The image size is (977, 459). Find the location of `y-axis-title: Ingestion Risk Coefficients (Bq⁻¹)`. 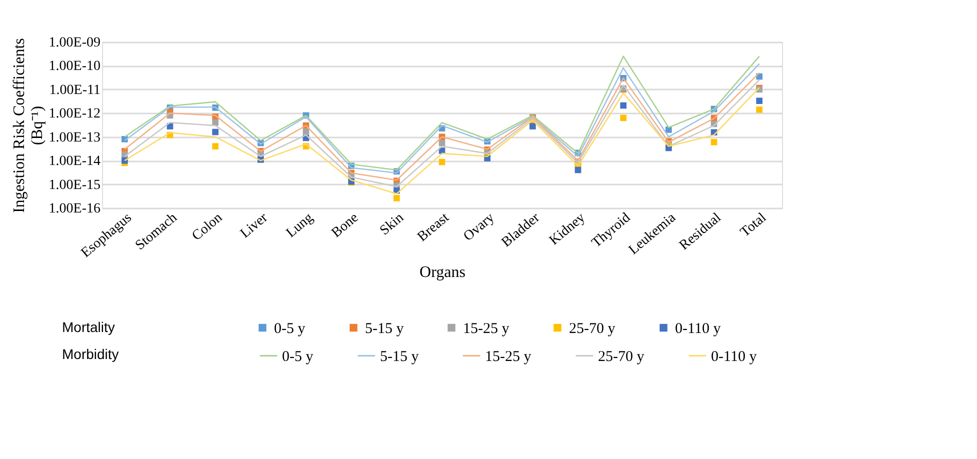

y-axis-title: Ingestion Risk Coefficients (Bq⁻¹) is located at coordinates (28, 125).